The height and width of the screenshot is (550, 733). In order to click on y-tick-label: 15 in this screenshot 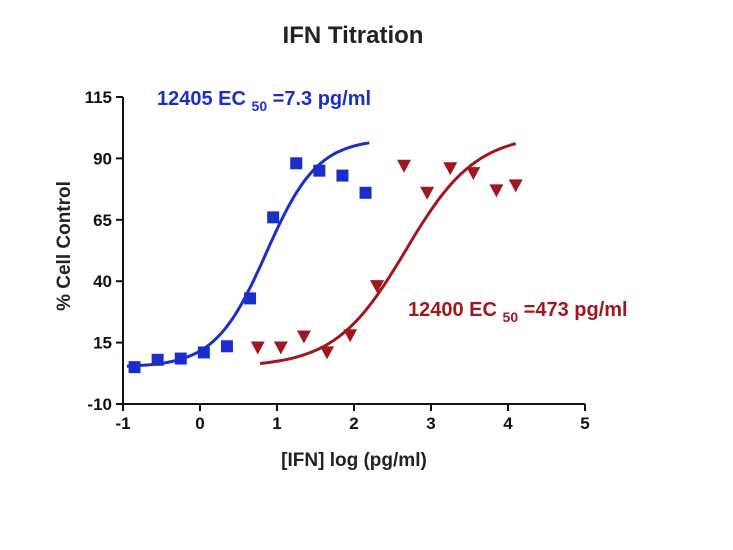, I will do `click(102, 343)`.